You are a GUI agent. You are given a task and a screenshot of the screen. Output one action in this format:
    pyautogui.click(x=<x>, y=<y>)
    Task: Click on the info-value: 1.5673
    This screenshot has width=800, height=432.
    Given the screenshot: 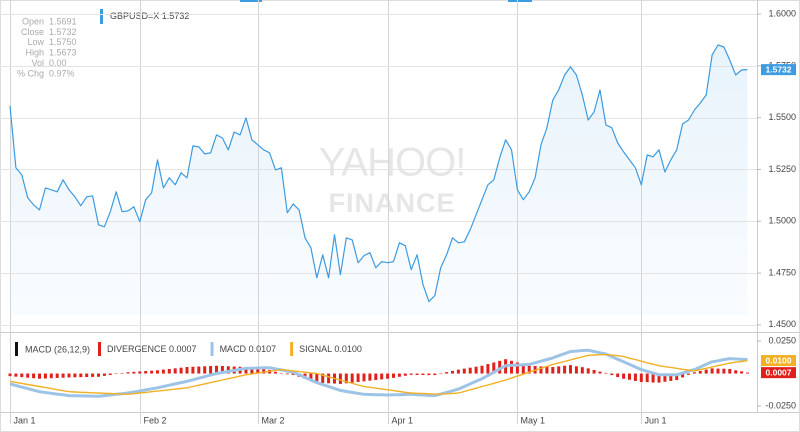 What is the action you would take?
    pyautogui.click(x=63, y=53)
    